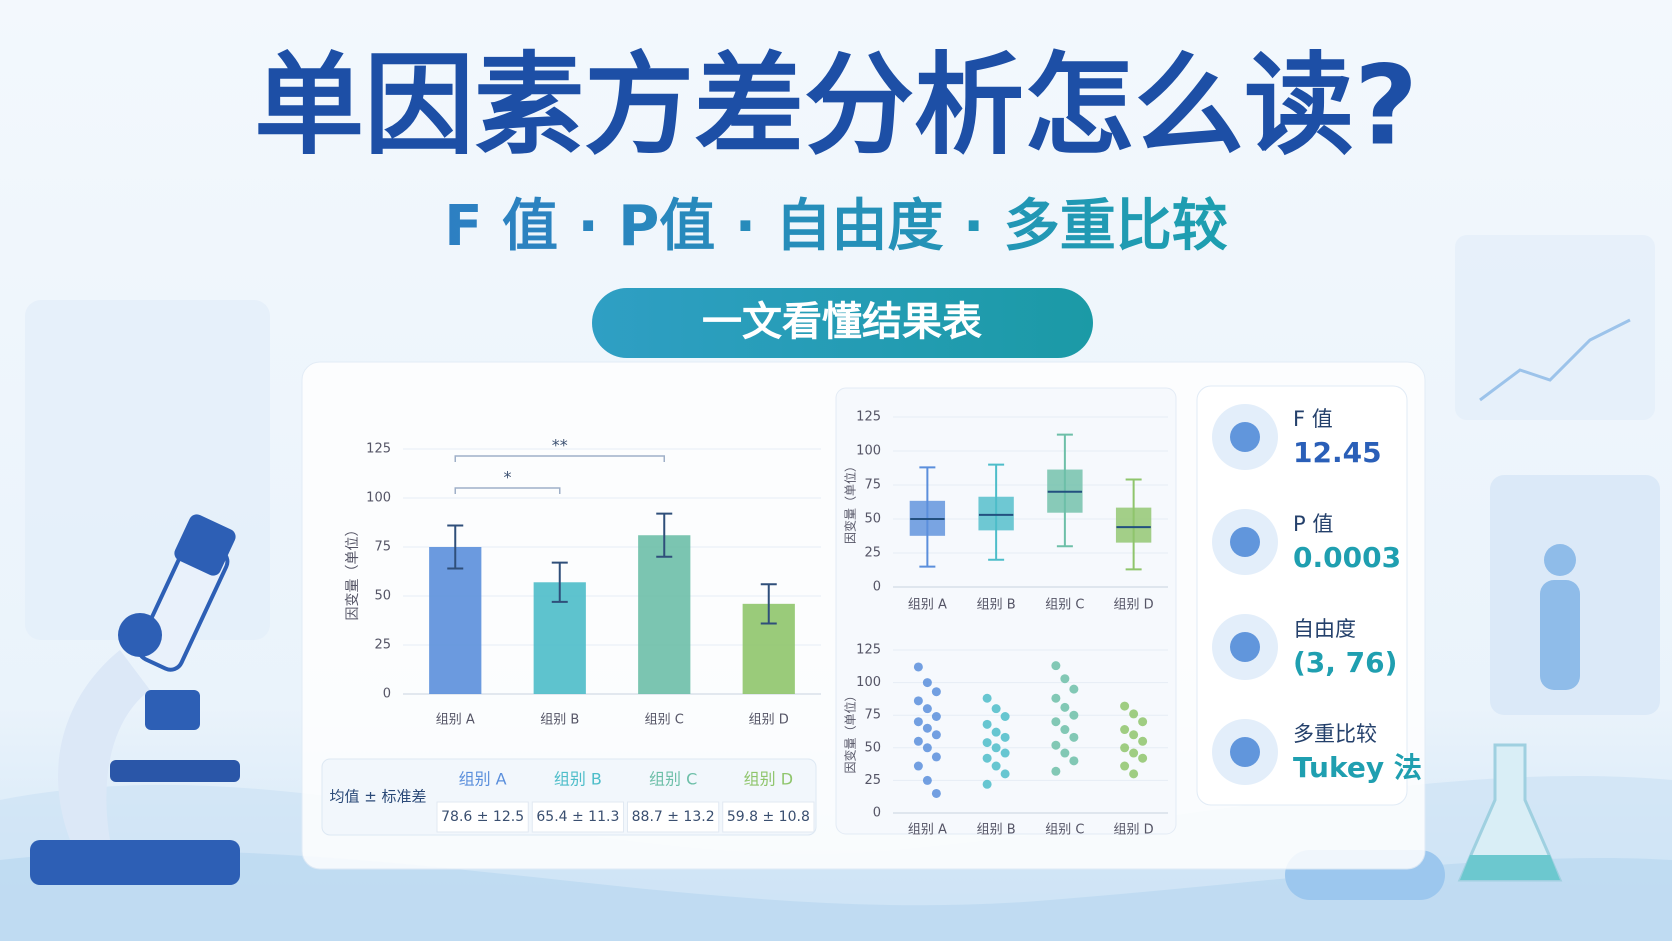 This screenshot has height=941, width=1672. Describe the element at coordinates (836, 105) in the screenshot. I see `title: 单因素方差分析怎么读?` at that location.